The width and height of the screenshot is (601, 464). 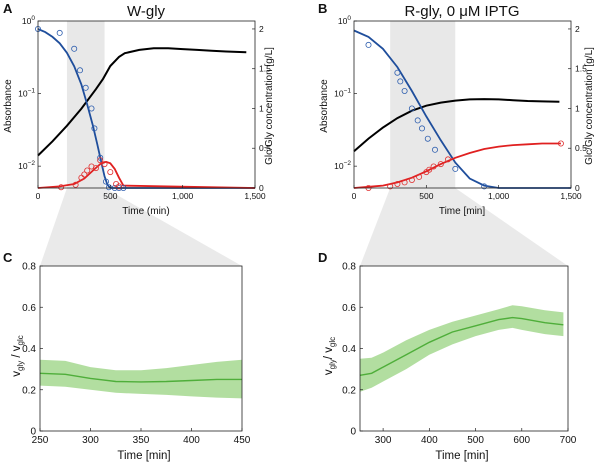 What do you see at coordinates (461, 346) in the screenshot?
I see `panel-d-mean-line` at bounding box center [461, 346].